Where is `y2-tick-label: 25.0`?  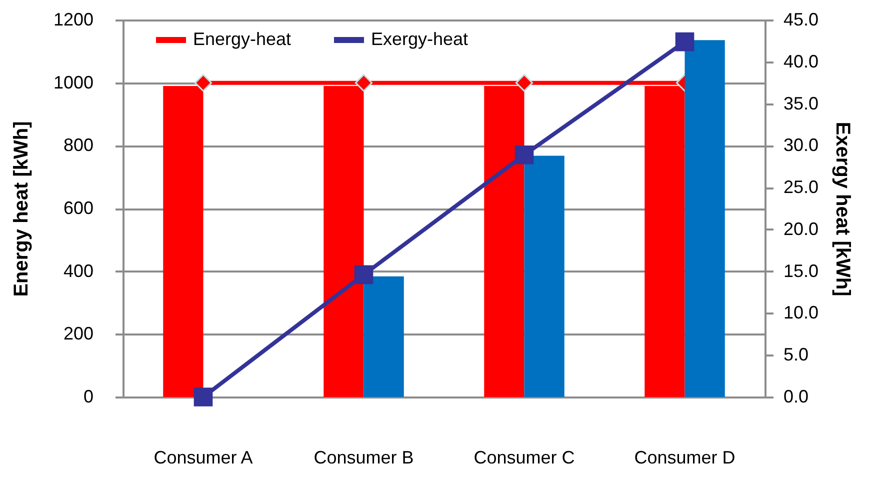
y2-tick-label: 25.0 is located at coordinates (801, 187).